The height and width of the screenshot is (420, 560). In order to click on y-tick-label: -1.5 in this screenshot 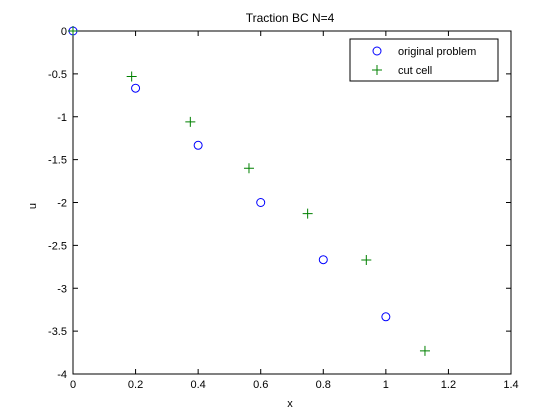, I will do `click(57, 161)`.